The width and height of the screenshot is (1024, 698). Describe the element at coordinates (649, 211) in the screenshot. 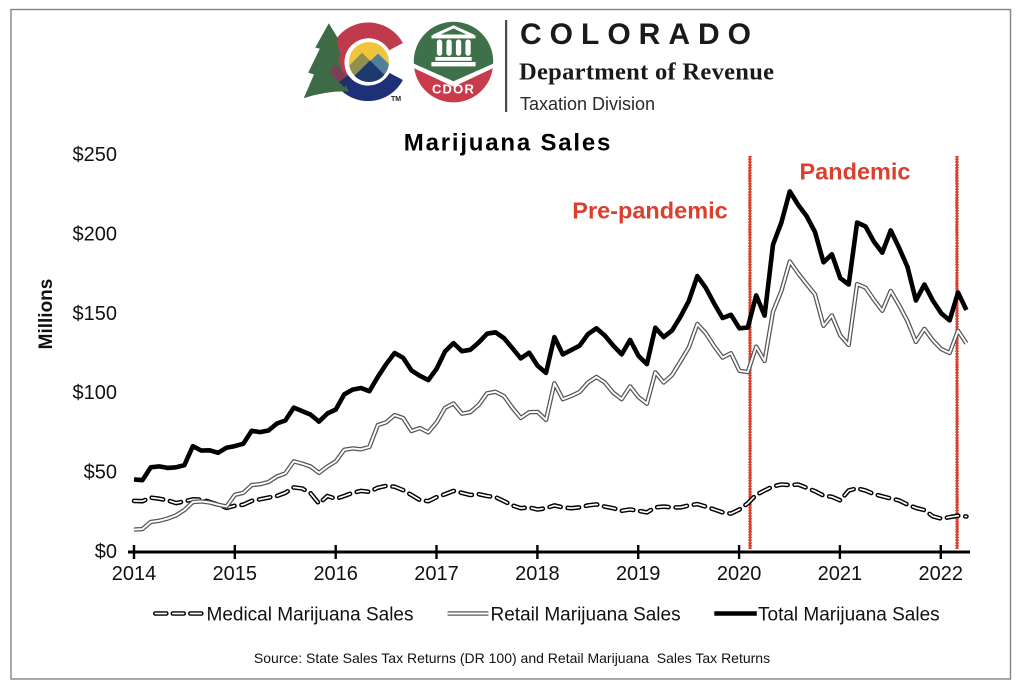

I see `svg-text: Pre-pandemic` at that location.